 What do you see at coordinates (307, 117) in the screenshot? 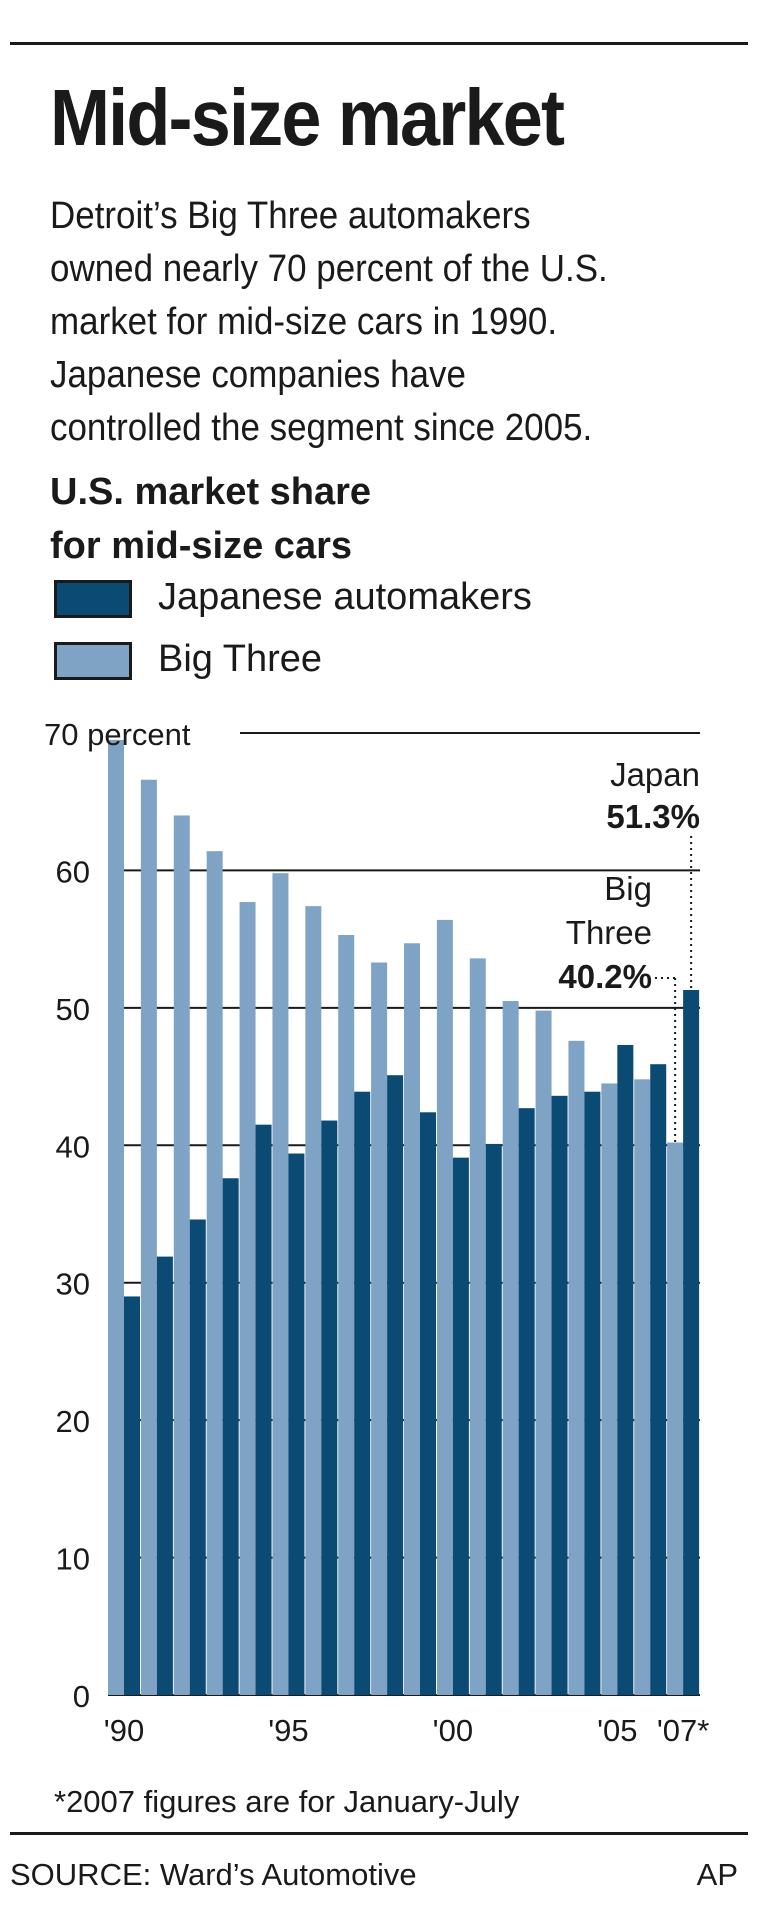
I see `chart-title: Mid-size market` at bounding box center [307, 117].